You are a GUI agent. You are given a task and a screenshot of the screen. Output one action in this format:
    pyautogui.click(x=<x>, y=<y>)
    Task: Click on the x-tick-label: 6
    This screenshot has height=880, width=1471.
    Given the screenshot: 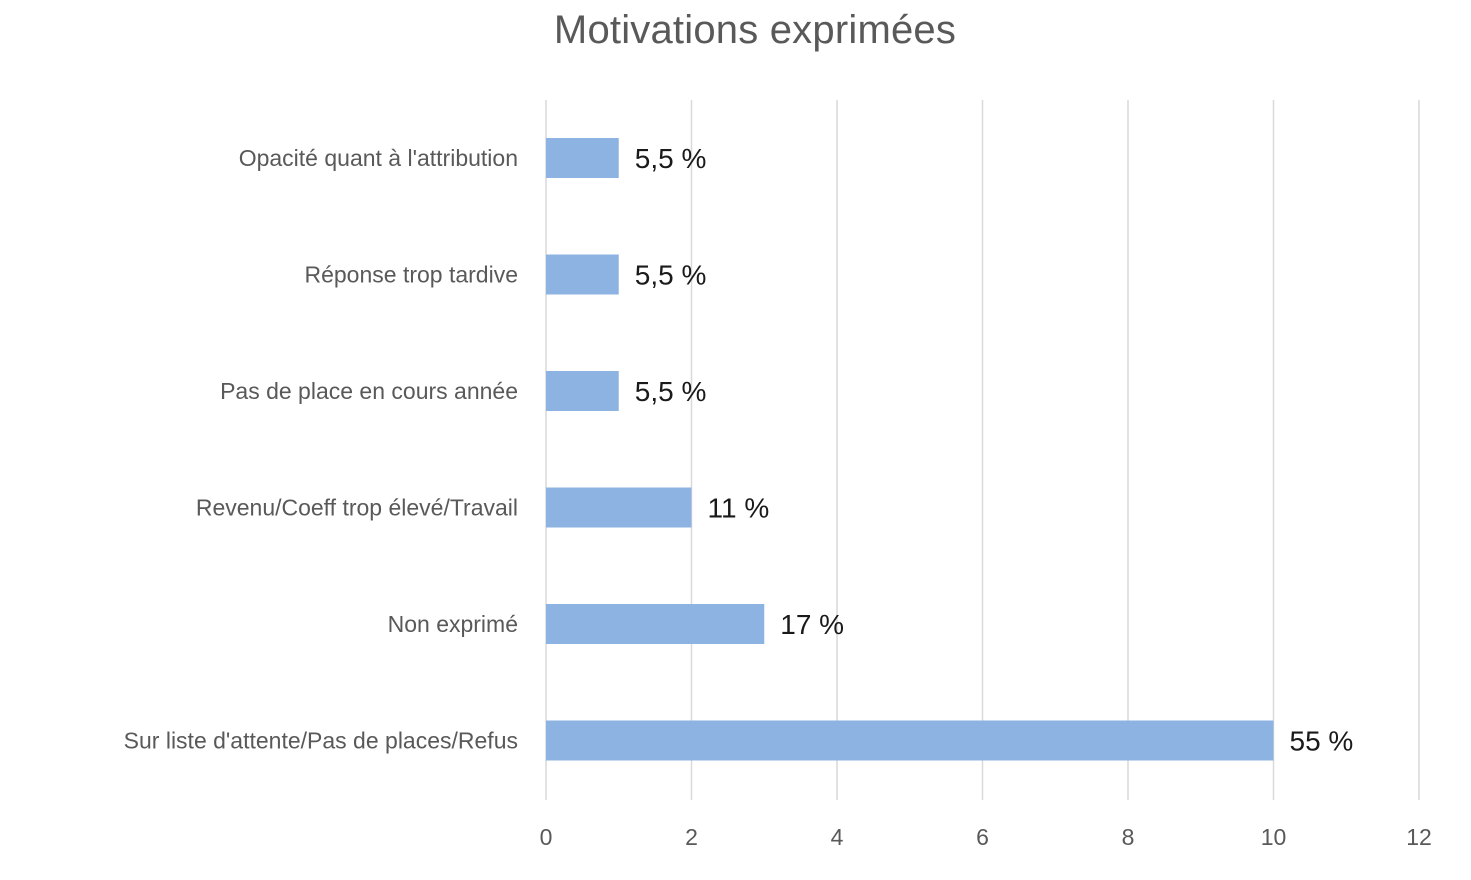 What is the action you would take?
    pyautogui.click(x=982, y=837)
    